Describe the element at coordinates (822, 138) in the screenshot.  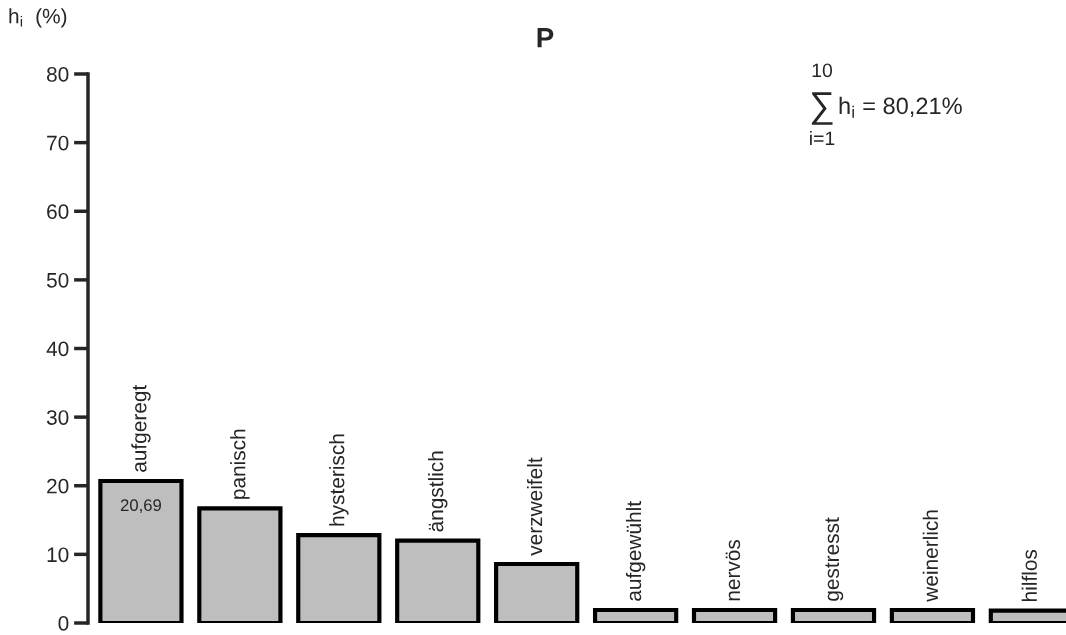
I see `annotation: i=1` at that location.